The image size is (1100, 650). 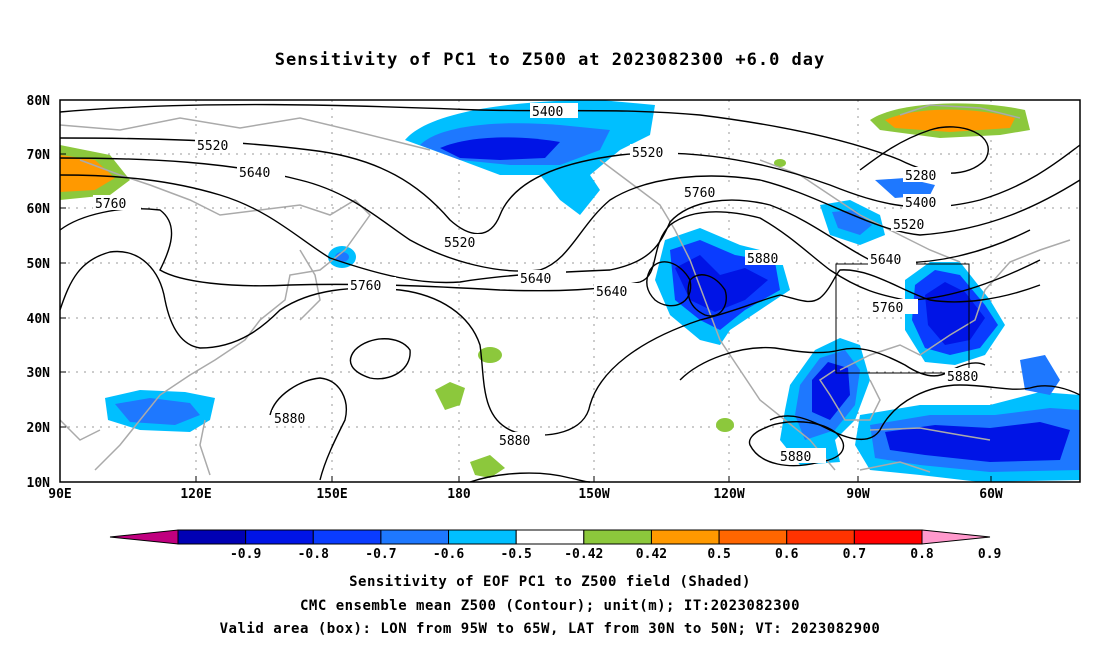 I want to click on lat-label: 20N, so click(x=39, y=428).